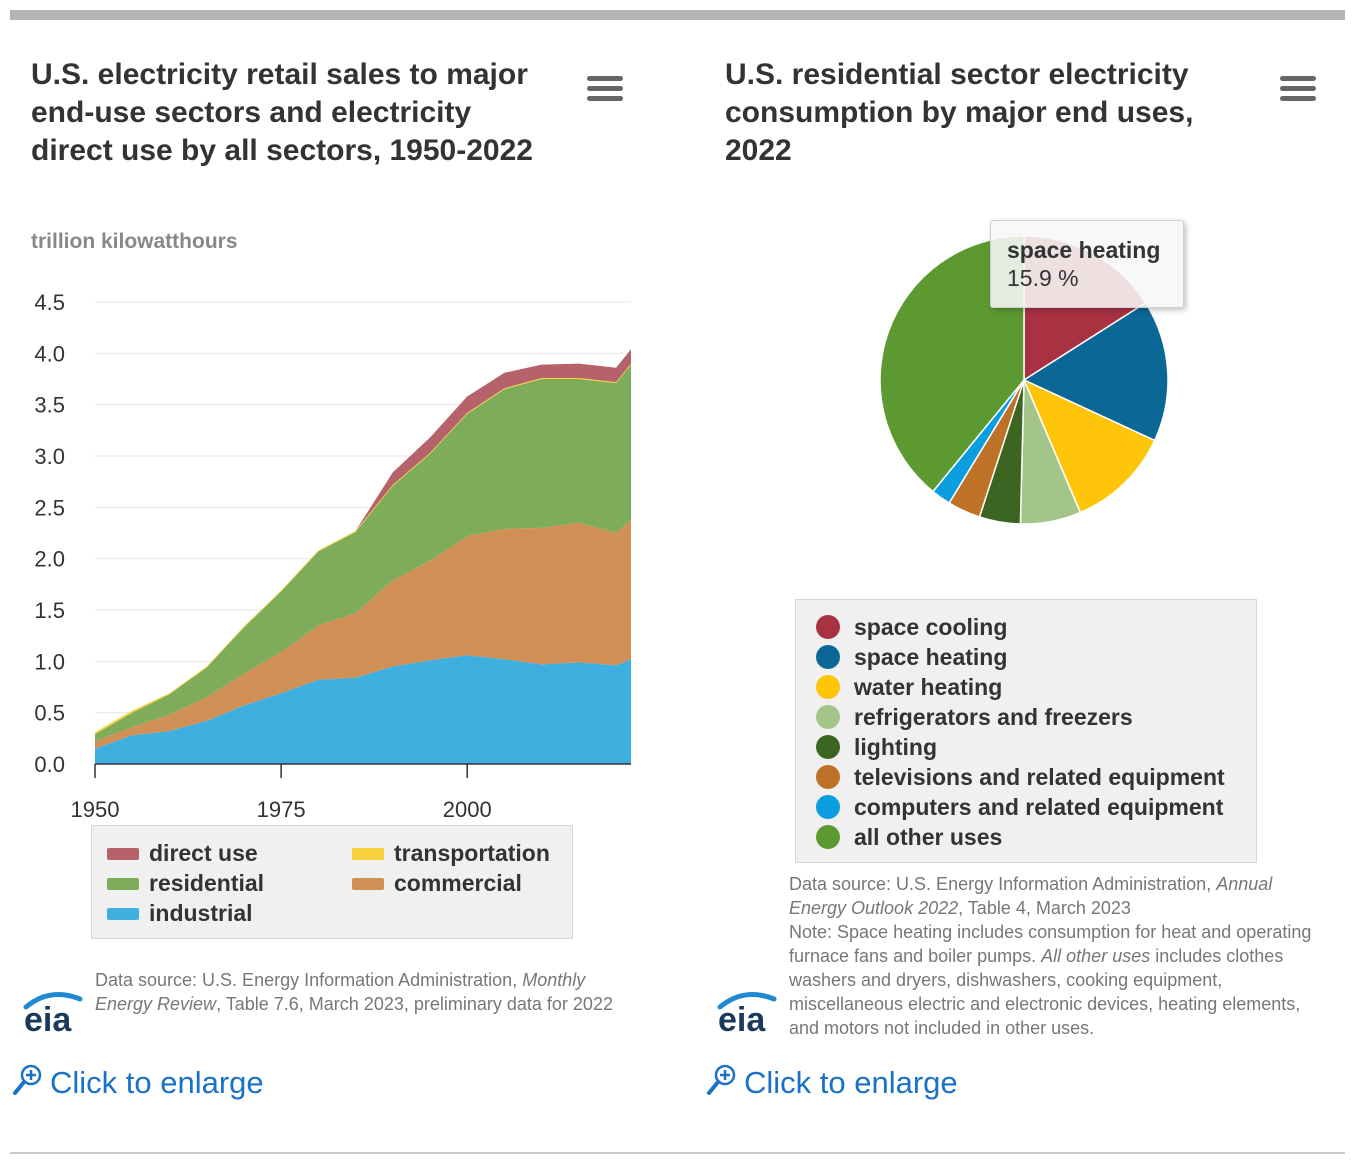  Describe the element at coordinates (1031, 896) in the screenshot. I see `source-italic: Annual Energy Outlook 2022` at that location.